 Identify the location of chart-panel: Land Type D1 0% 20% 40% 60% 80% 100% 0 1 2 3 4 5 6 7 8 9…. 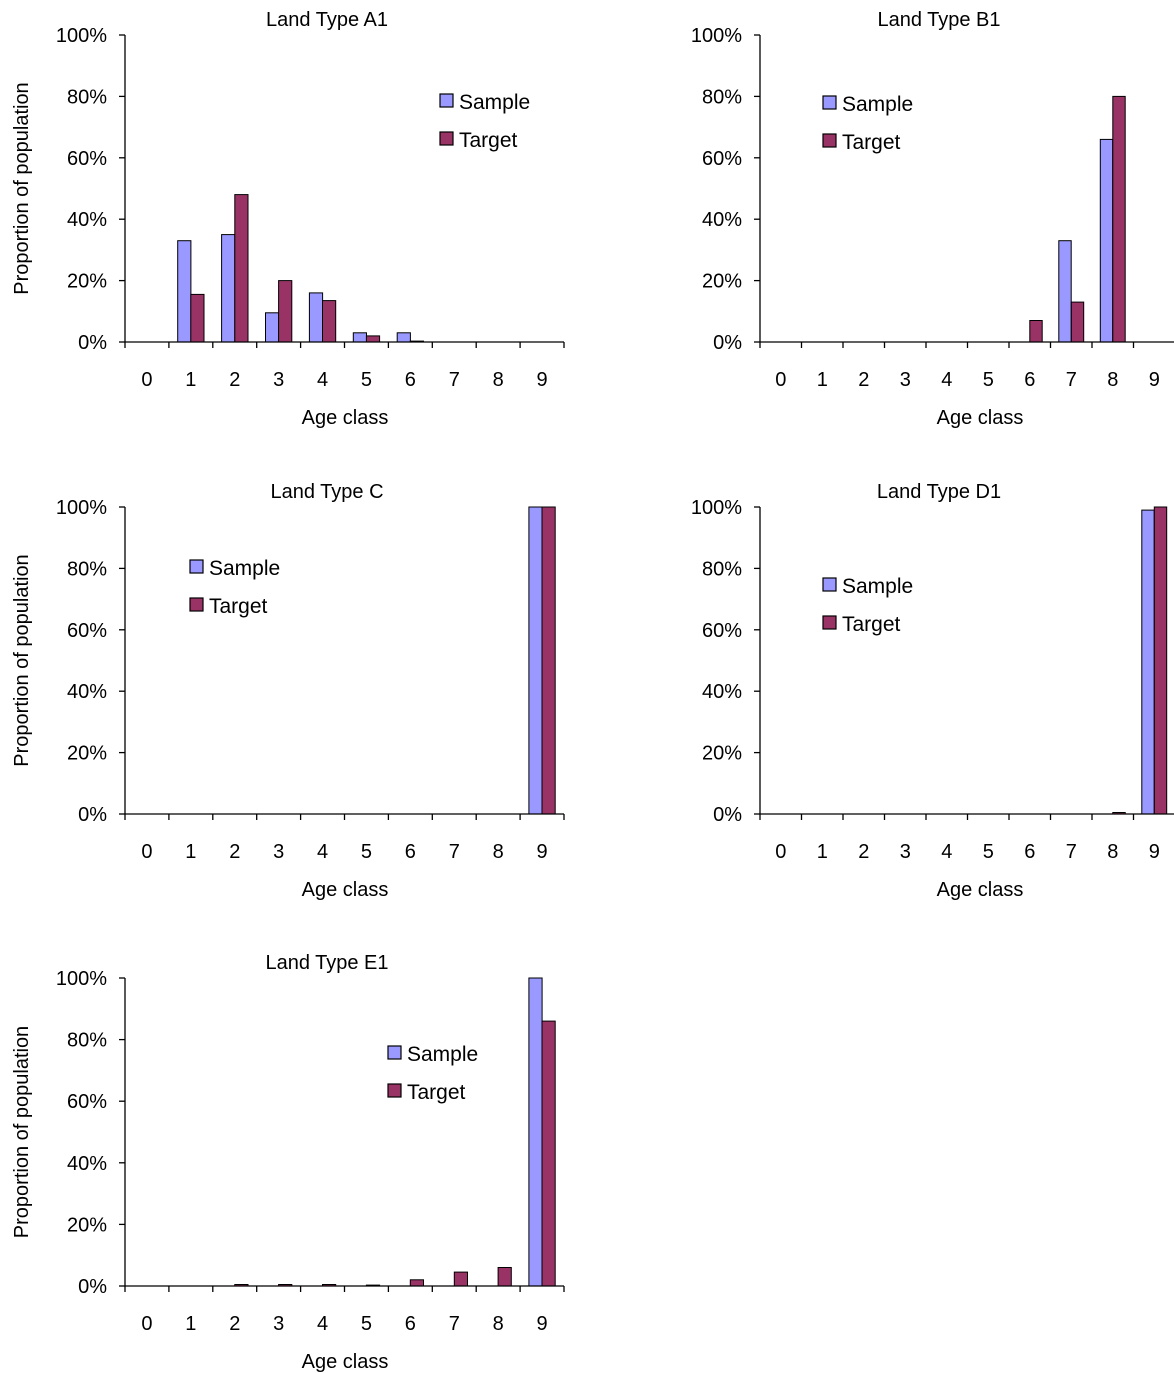
(932, 691).